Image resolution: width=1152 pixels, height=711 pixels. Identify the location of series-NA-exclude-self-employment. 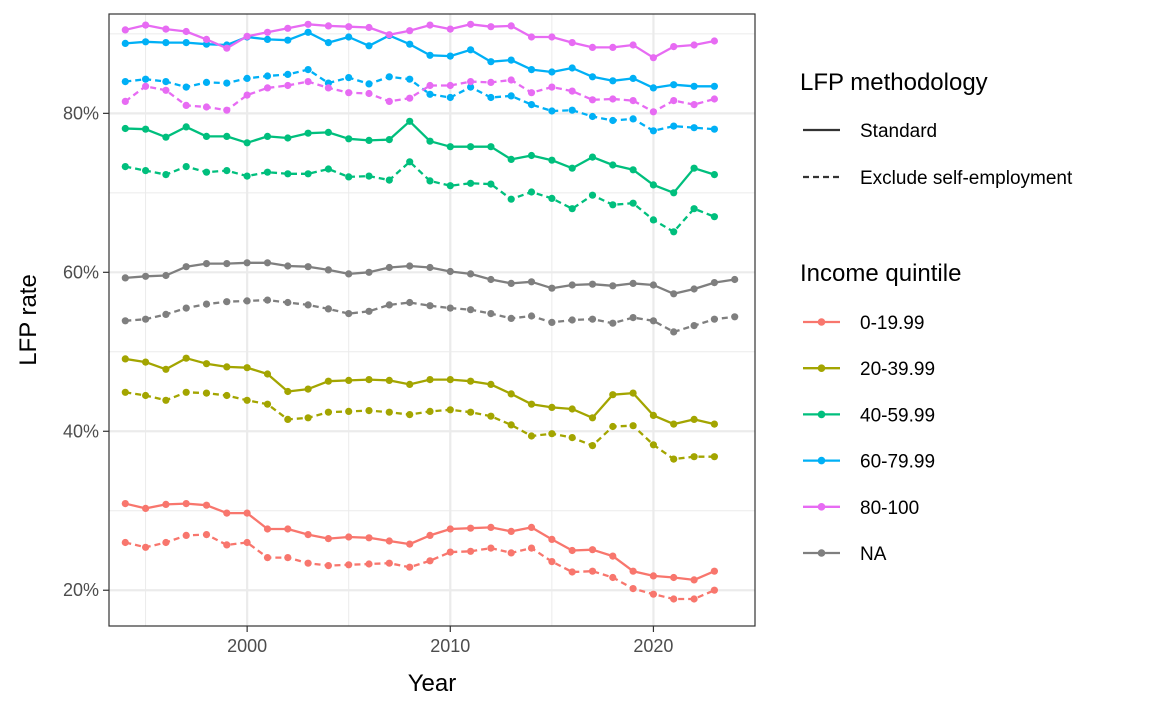
(430, 316).